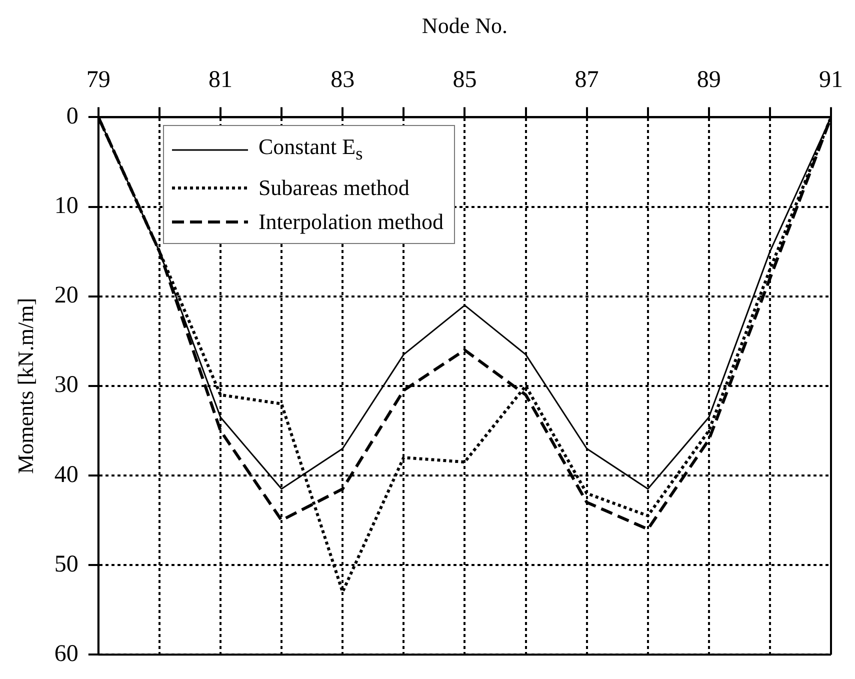 This screenshot has width=855, height=679. Describe the element at coordinates (351, 222) in the screenshot. I see `legend-label: Interpolation method` at that location.